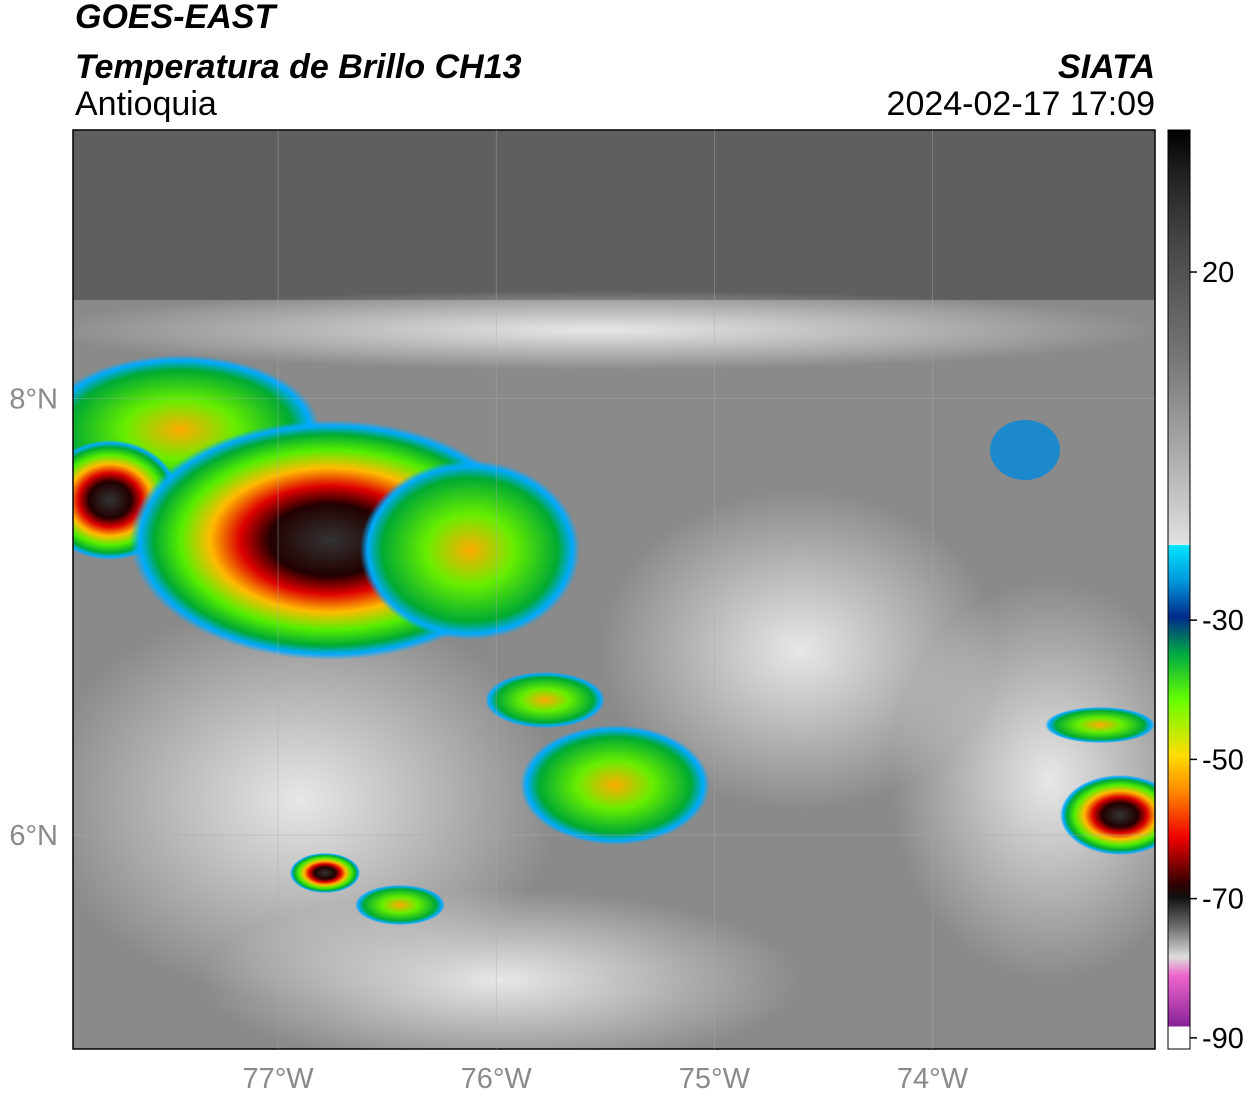 The width and height of the screenshot is (1252, 1103). What do you see at coordinates (497, 1079) in the screenshot?
I see `lon-tick-label: 76°W` at bounding box center [497, 1079].